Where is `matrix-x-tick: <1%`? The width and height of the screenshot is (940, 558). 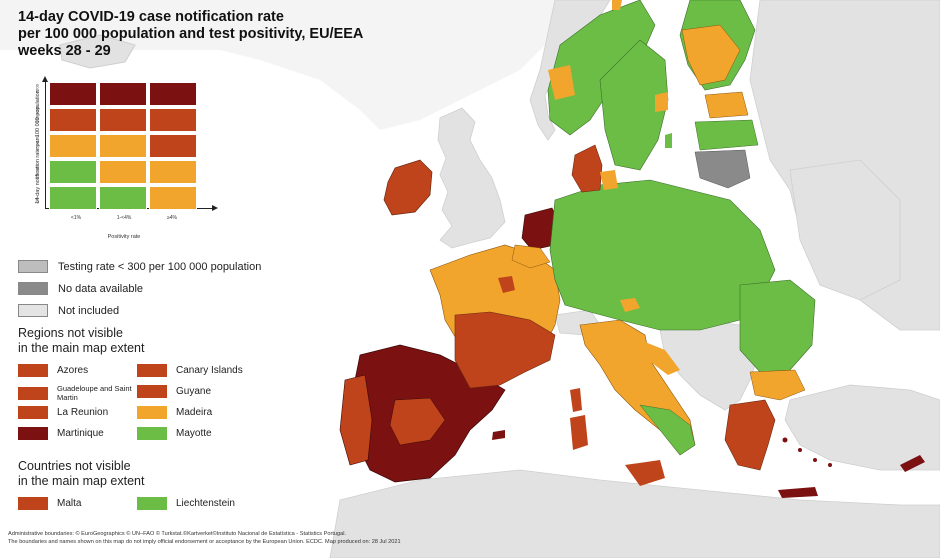
matrix-x-tick: <1% is located at coordinates (76, 218).